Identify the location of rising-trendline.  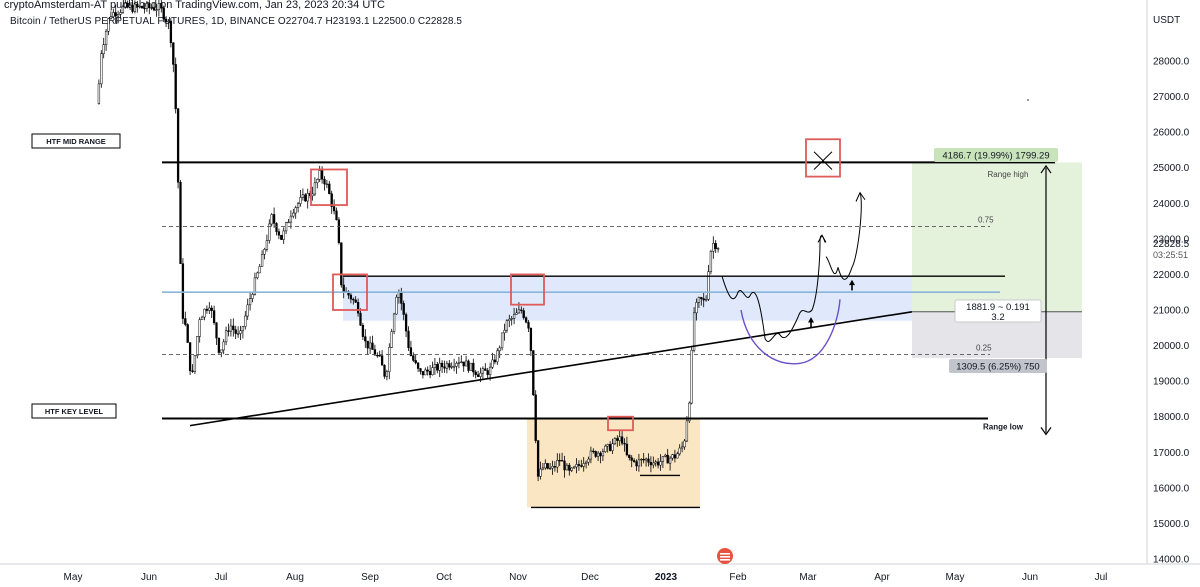
(551, 368).